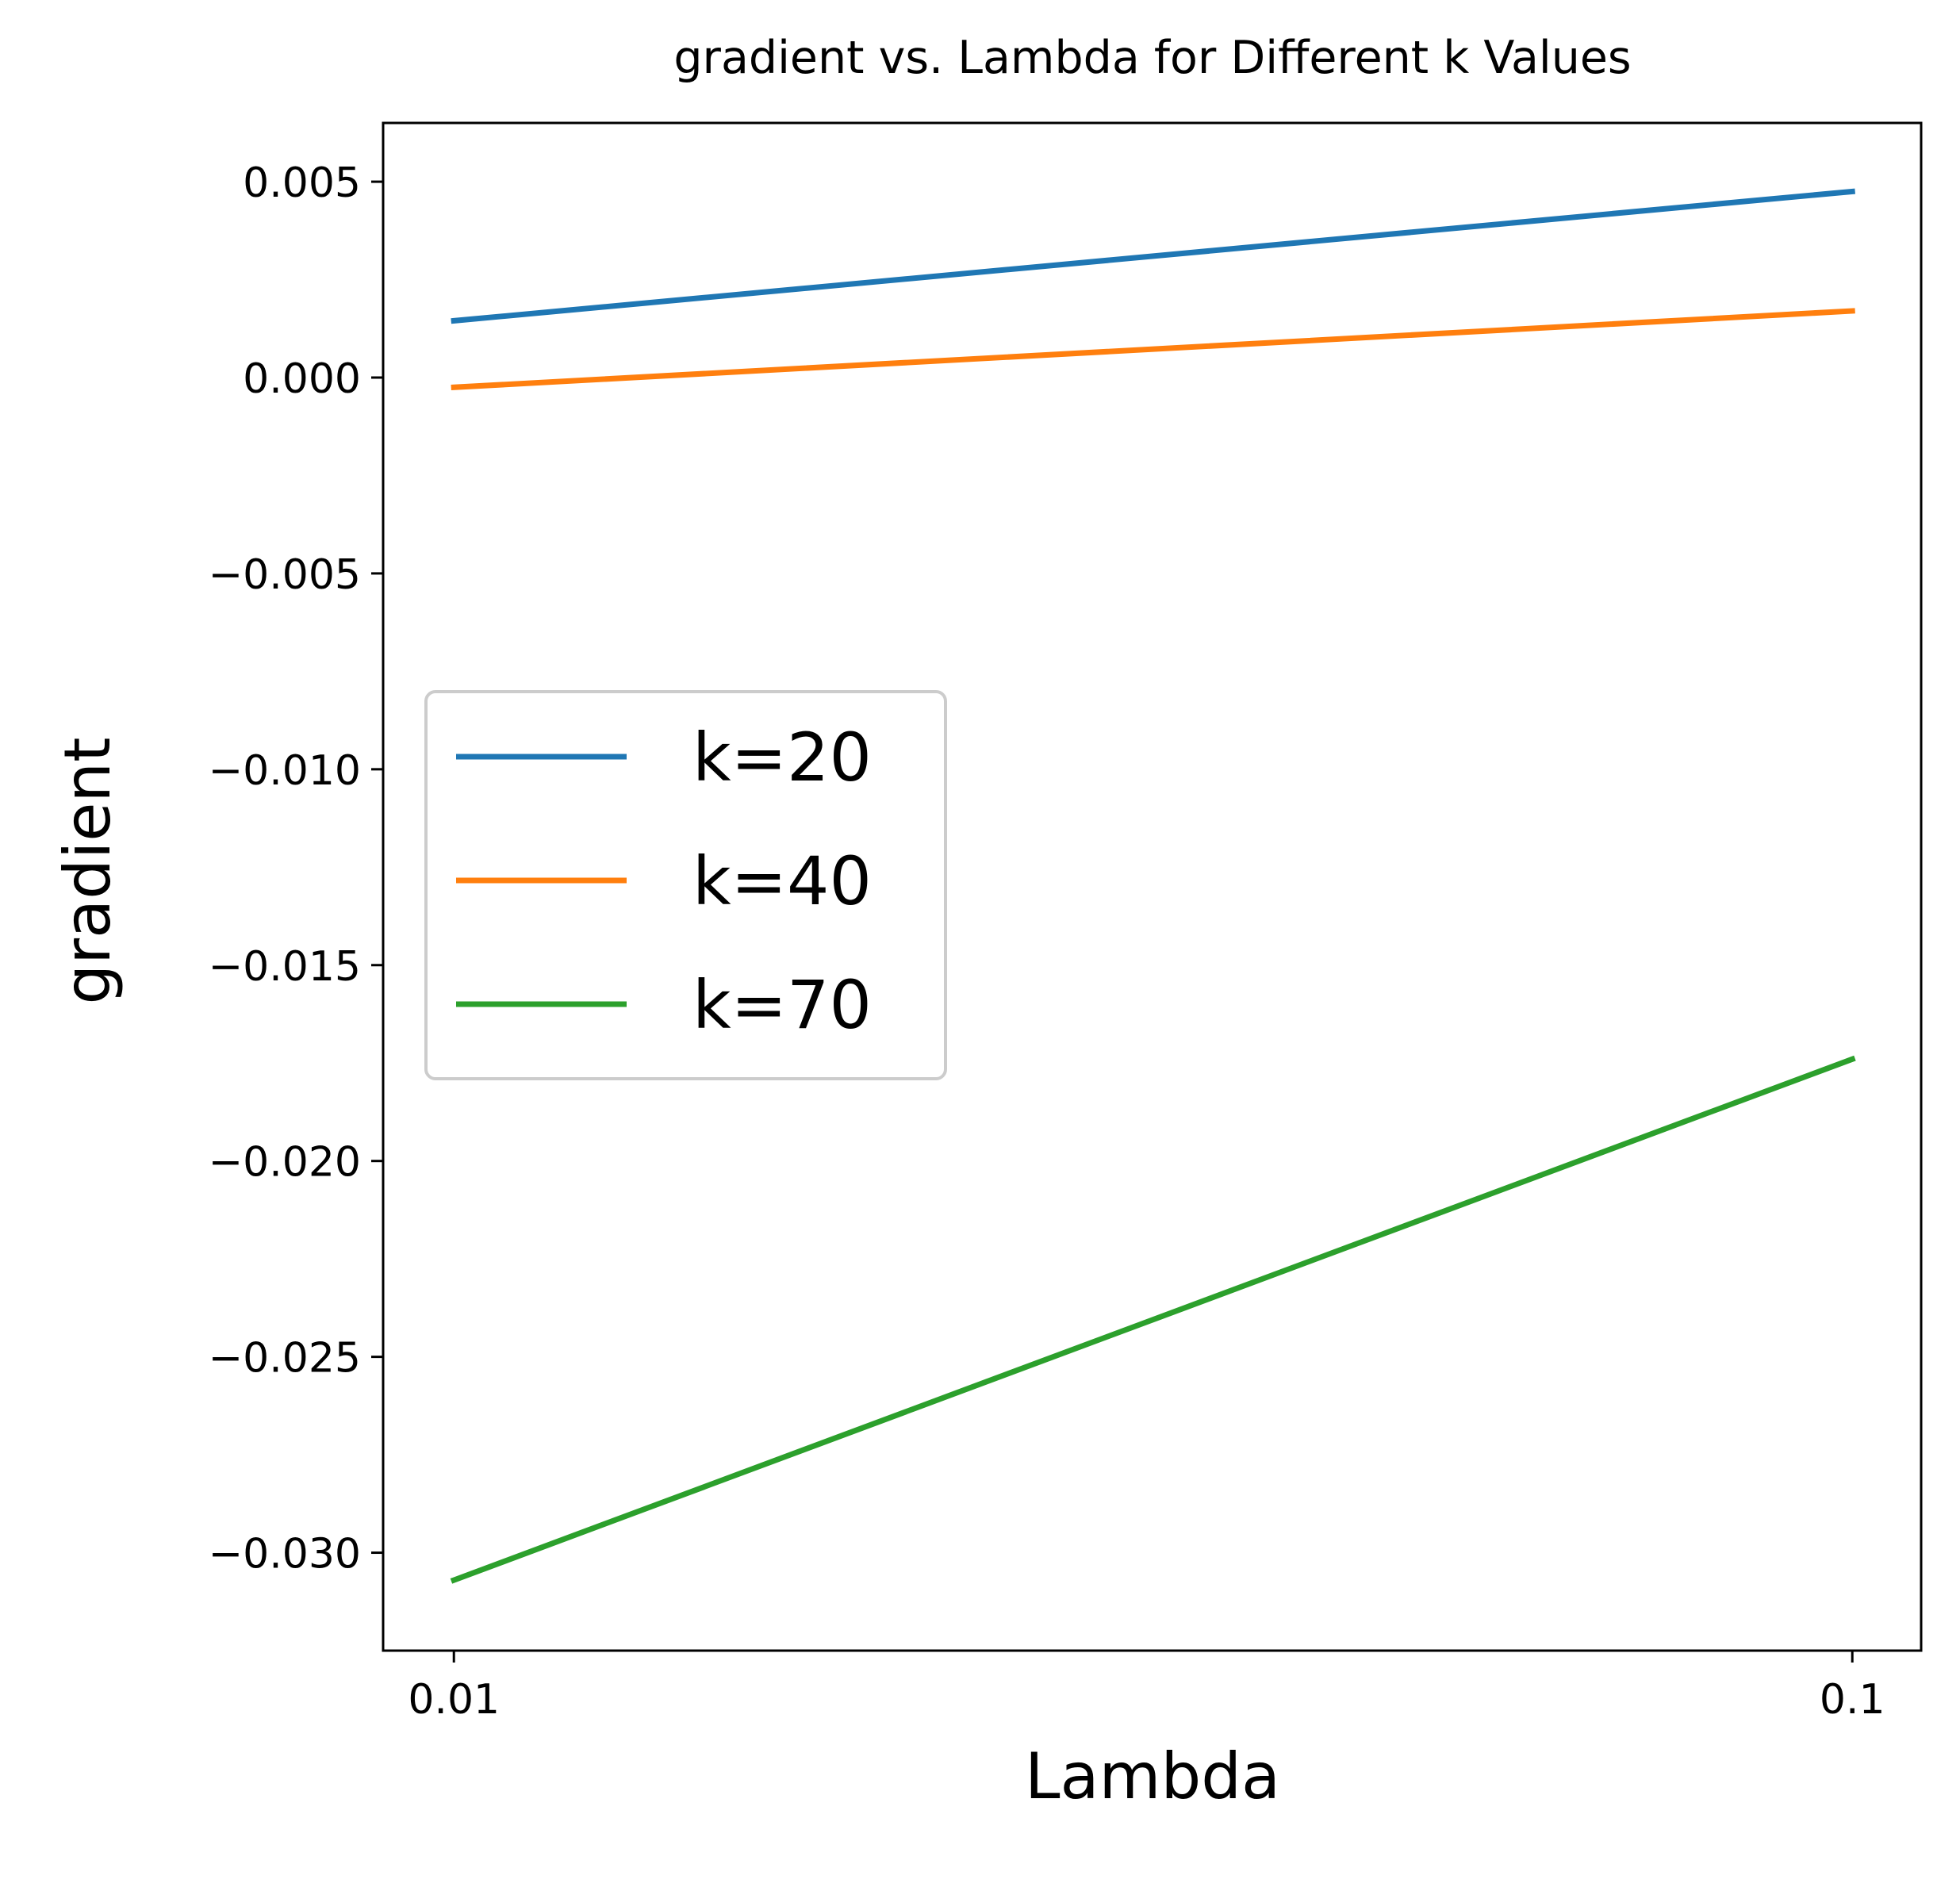 This screenshot has height=1887, width=1960. What do you see at coordinates (285, 1555) in the screenshot?
I see `y-tick-label: −0.030` at bounding box center [285, 1555].